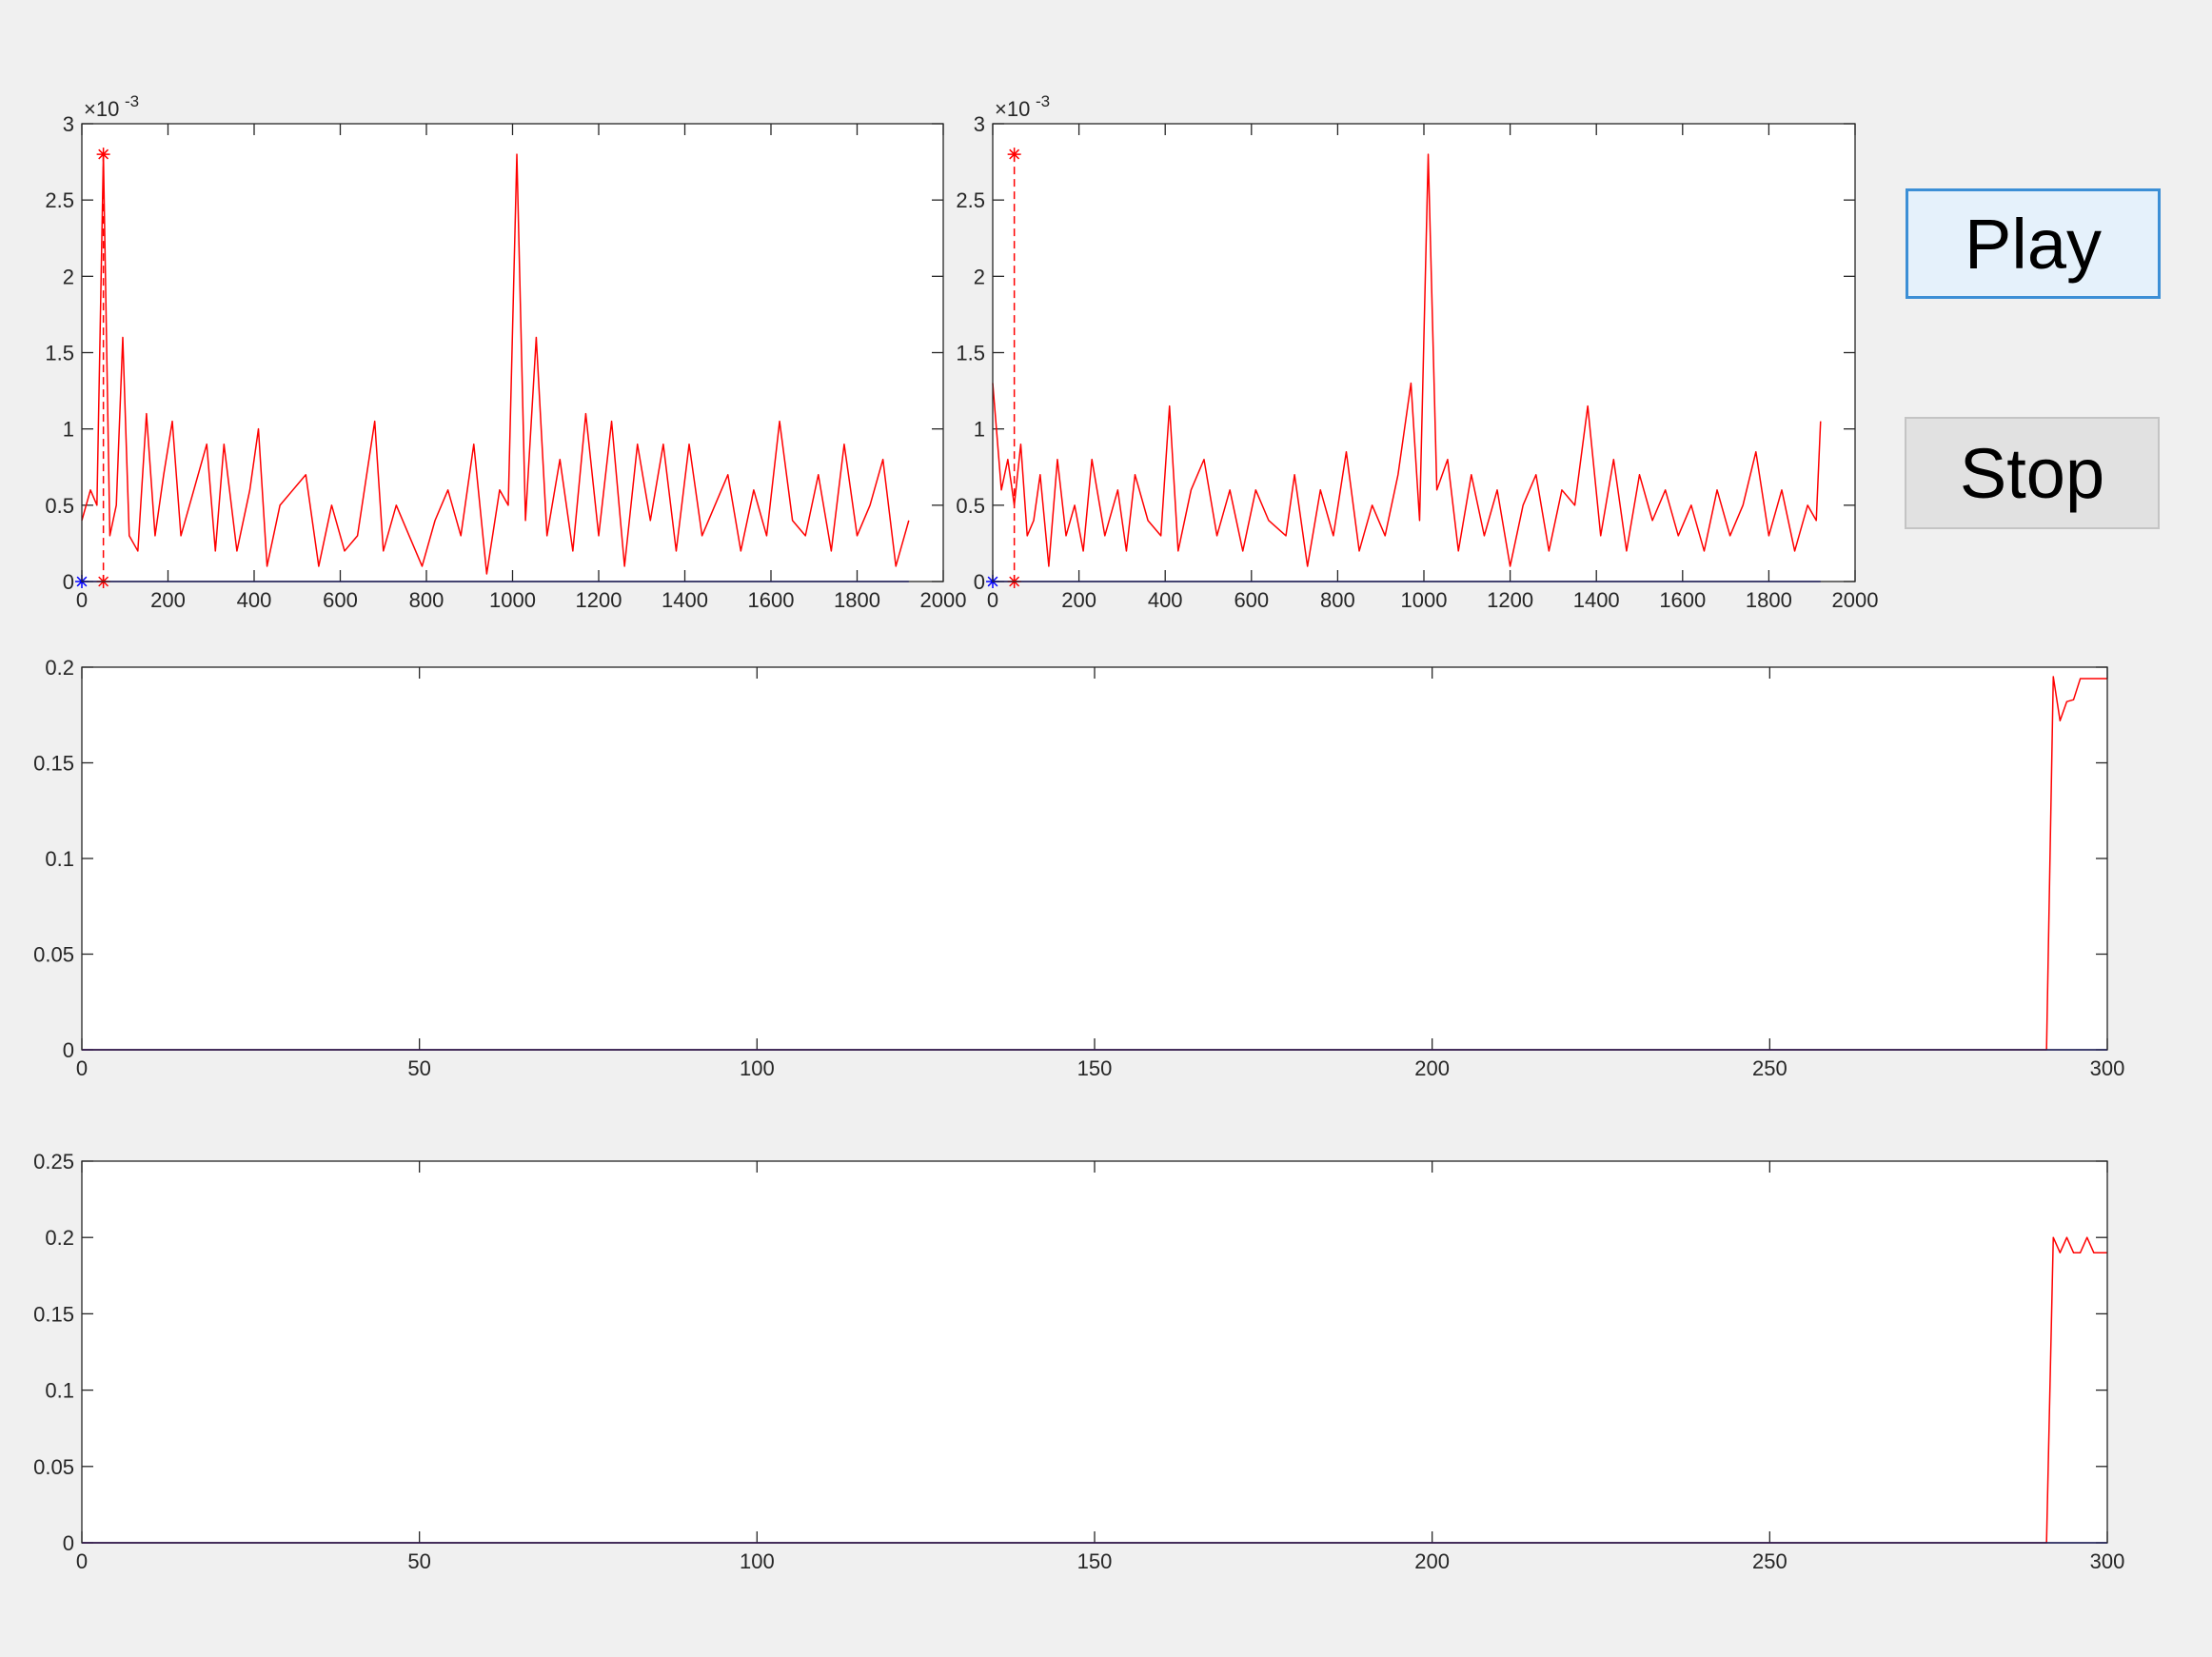 The image size is (2212, 1657). I want to click on y-tick-label: 0.25, so click(53, 1162).